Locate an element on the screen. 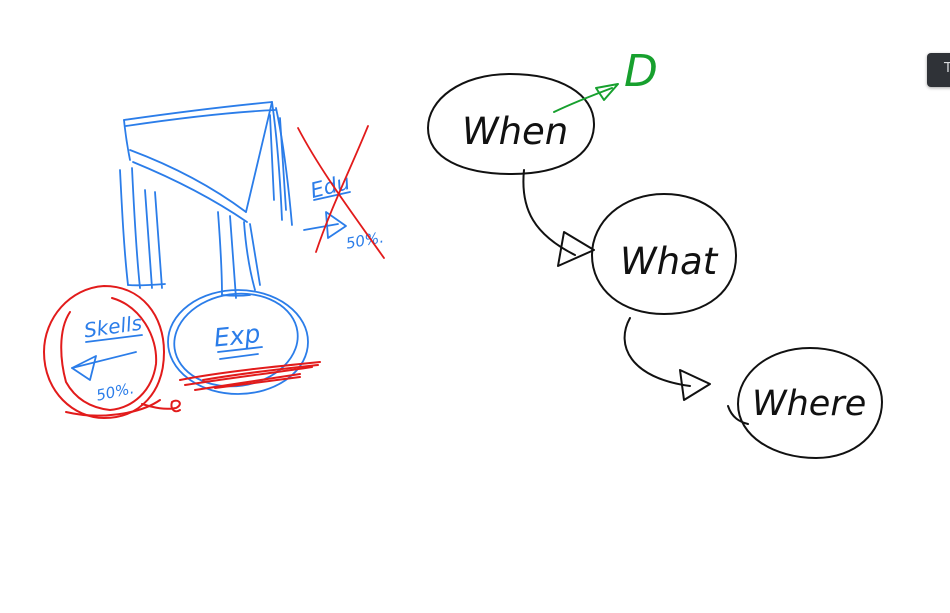 This screenshot has height=613, width=950. skills-blue-underline is located at coordinates (107, 357).